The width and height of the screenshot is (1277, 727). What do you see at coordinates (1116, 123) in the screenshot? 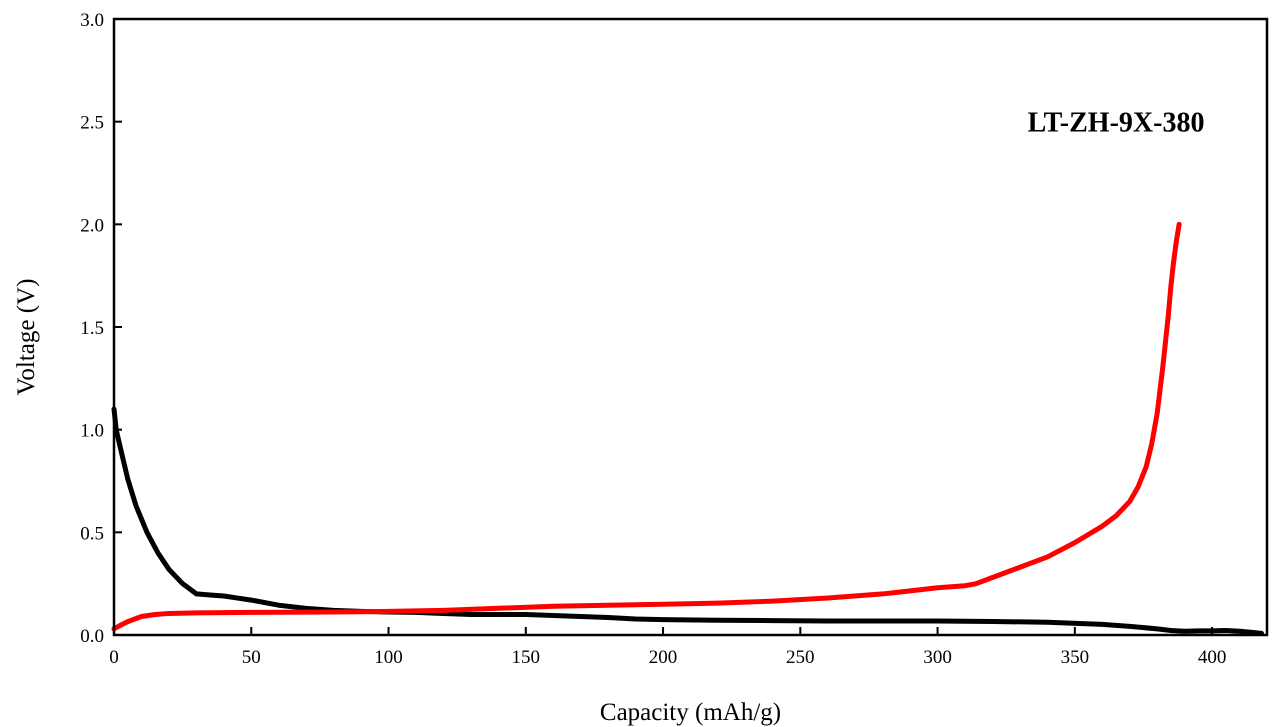
I see `chart-annotation: LT-ZH-9X-380` at bounding box center [1116, 123].